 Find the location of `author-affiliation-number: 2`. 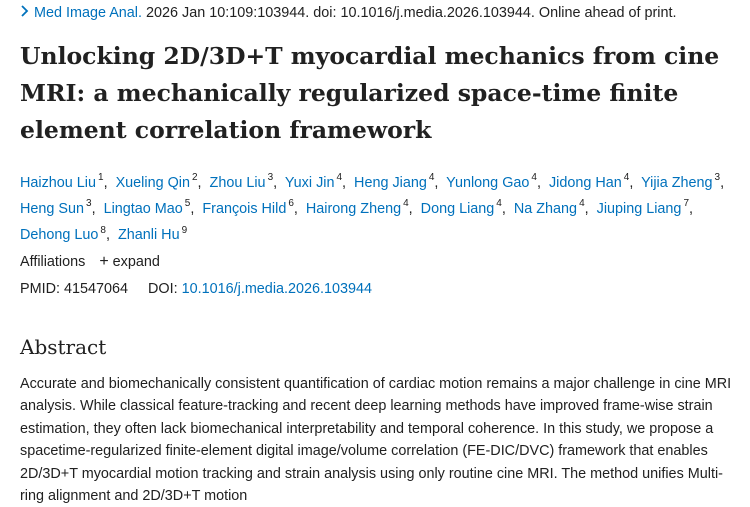

author-affiliation-number: 2 is located at coordinates (194, 177).